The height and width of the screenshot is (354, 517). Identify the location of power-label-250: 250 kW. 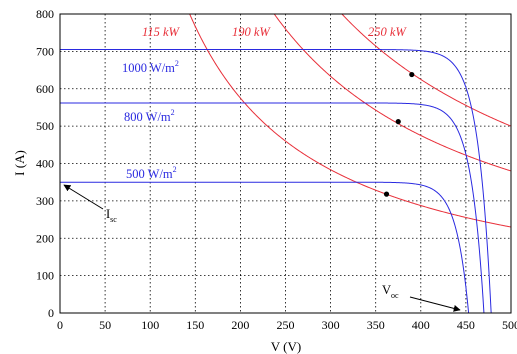
(387, 32).